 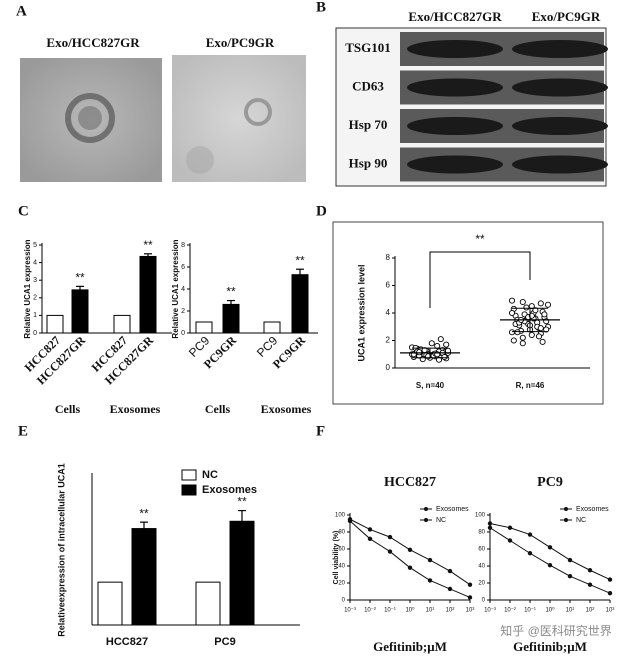 What do you see at coordinates (344, 601) in the screenshot?
I see `y-tick-label: 0` at bounding box center [344, 601].